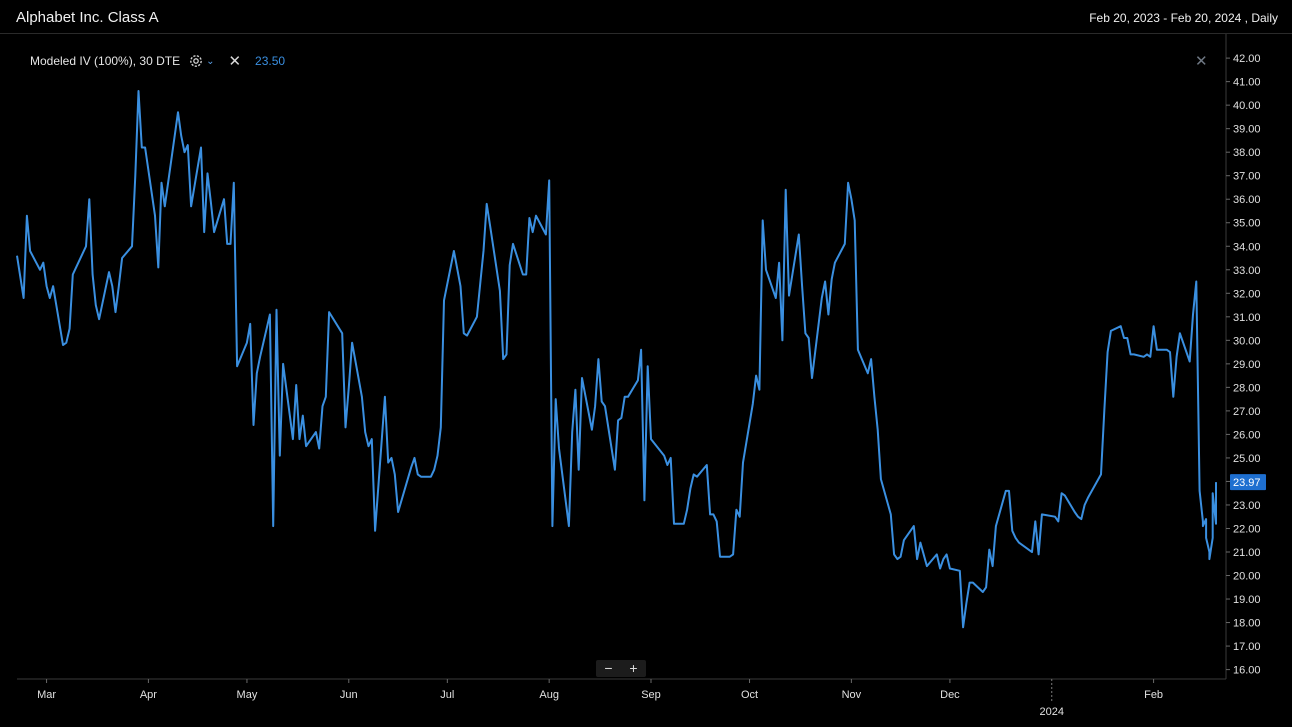  Describe the element at coordinates (549, 695) in the screenshot. I see `x-tick-label: Aug` at that location.